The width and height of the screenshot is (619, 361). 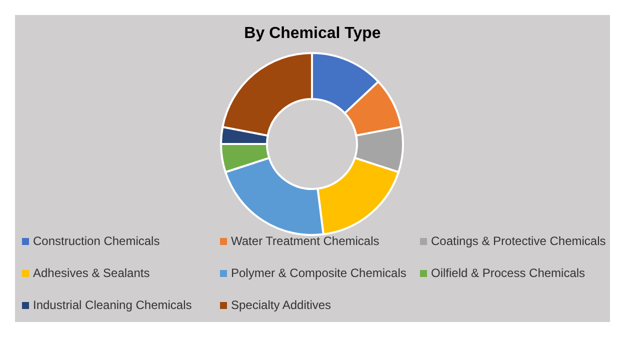 What do you see at coordinates (305, 241) in the screenshot?
I see `legend-label: Water Treatment Chemicals` at bounding box center [305, 241].